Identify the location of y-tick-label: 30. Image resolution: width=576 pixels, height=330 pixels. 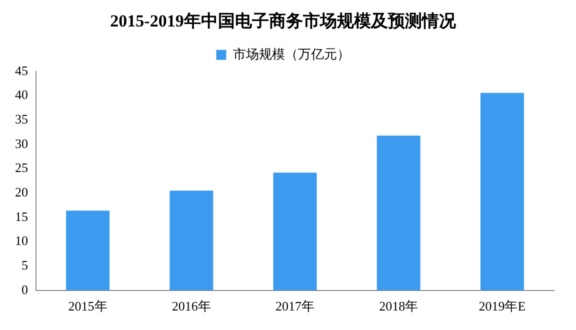
(21, 143).